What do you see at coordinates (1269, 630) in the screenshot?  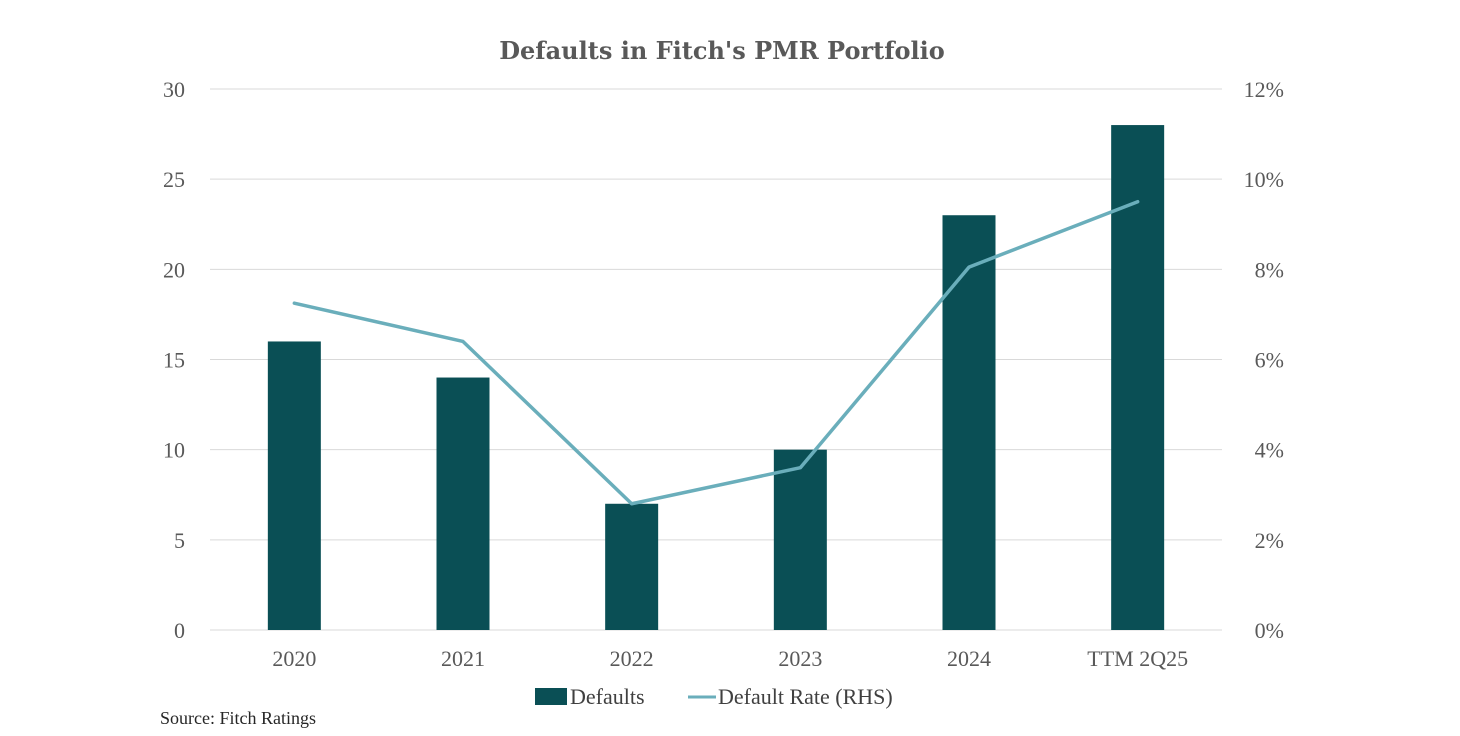 I see `y-tick-label-right: 0%` at bounding box center [1269, 630].